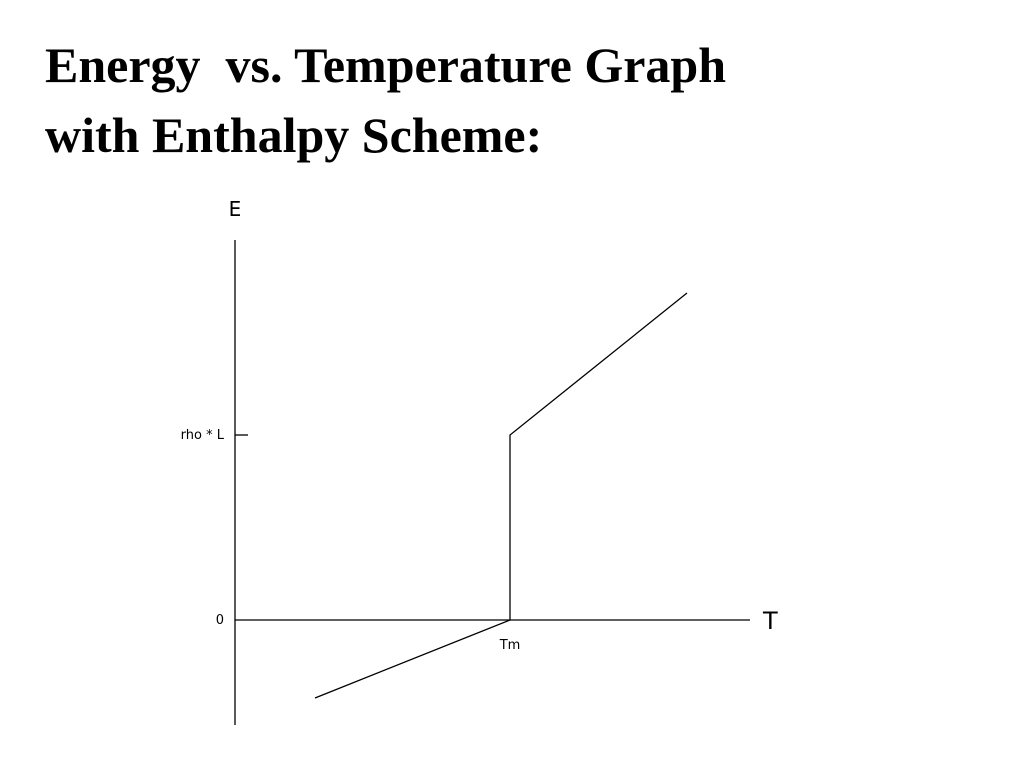 The height and width of the screenshot is (773, 1024). Describe the element at coordinates (220, 620) in the screenshot. I see `y-tick-label: 0` at that location.